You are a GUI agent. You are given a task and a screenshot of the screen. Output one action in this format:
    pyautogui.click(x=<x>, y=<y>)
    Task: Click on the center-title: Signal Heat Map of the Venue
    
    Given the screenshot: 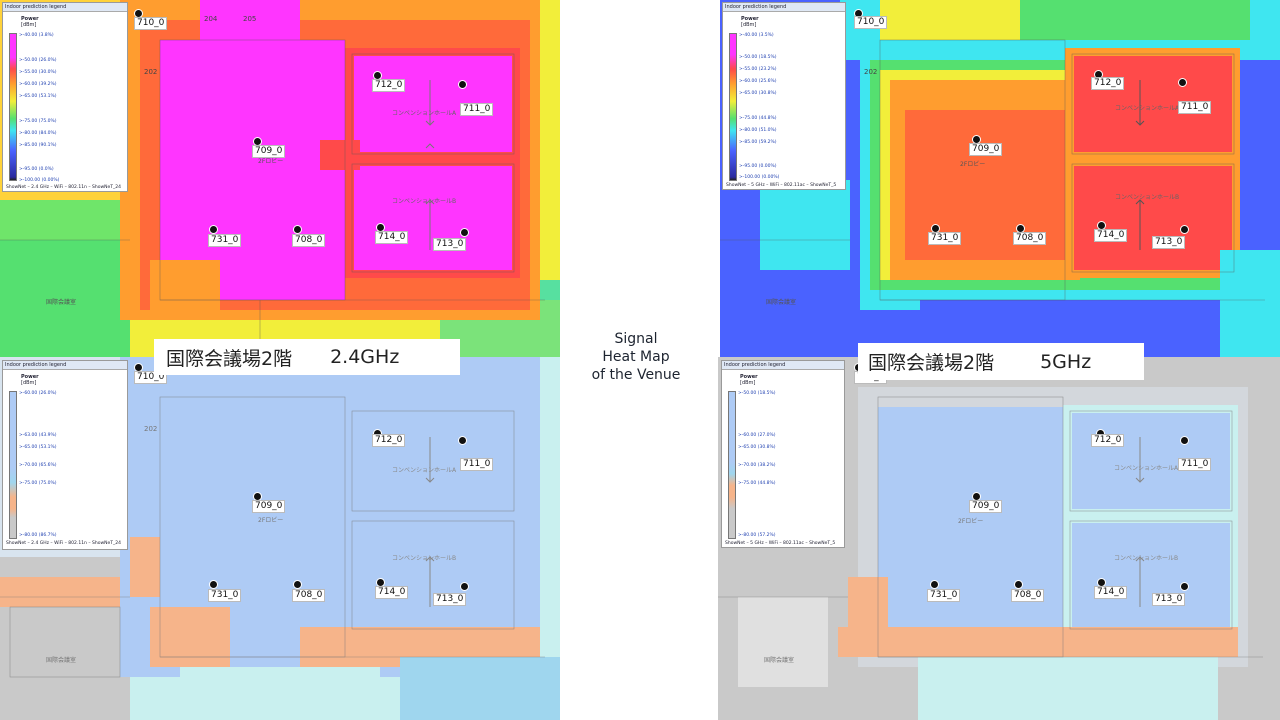 What is the action you would take?
    pyautogui.click(x=636, y=357)
    